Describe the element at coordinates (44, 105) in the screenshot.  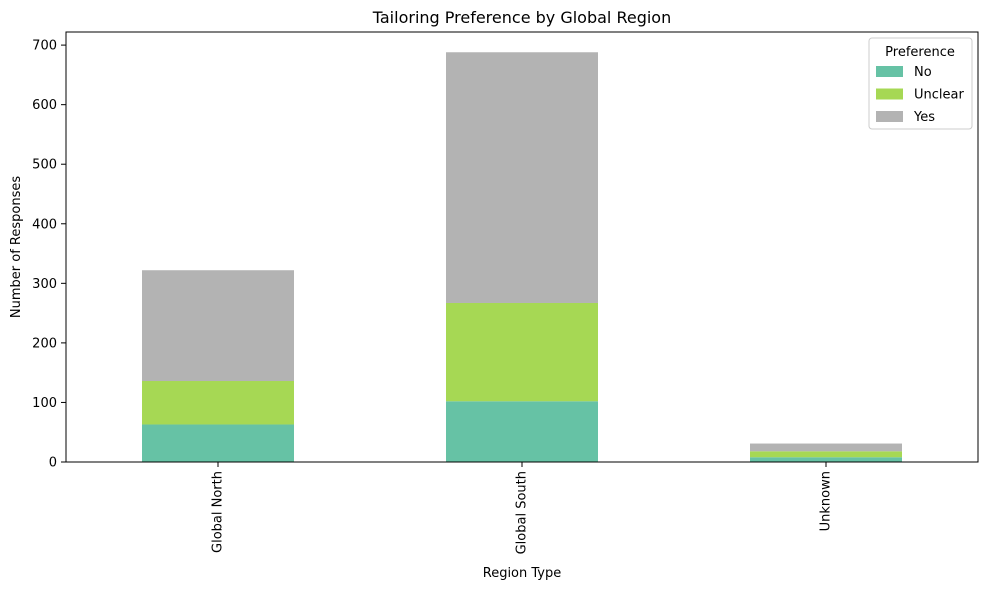
I see `y-tick-label: 600` at that location.